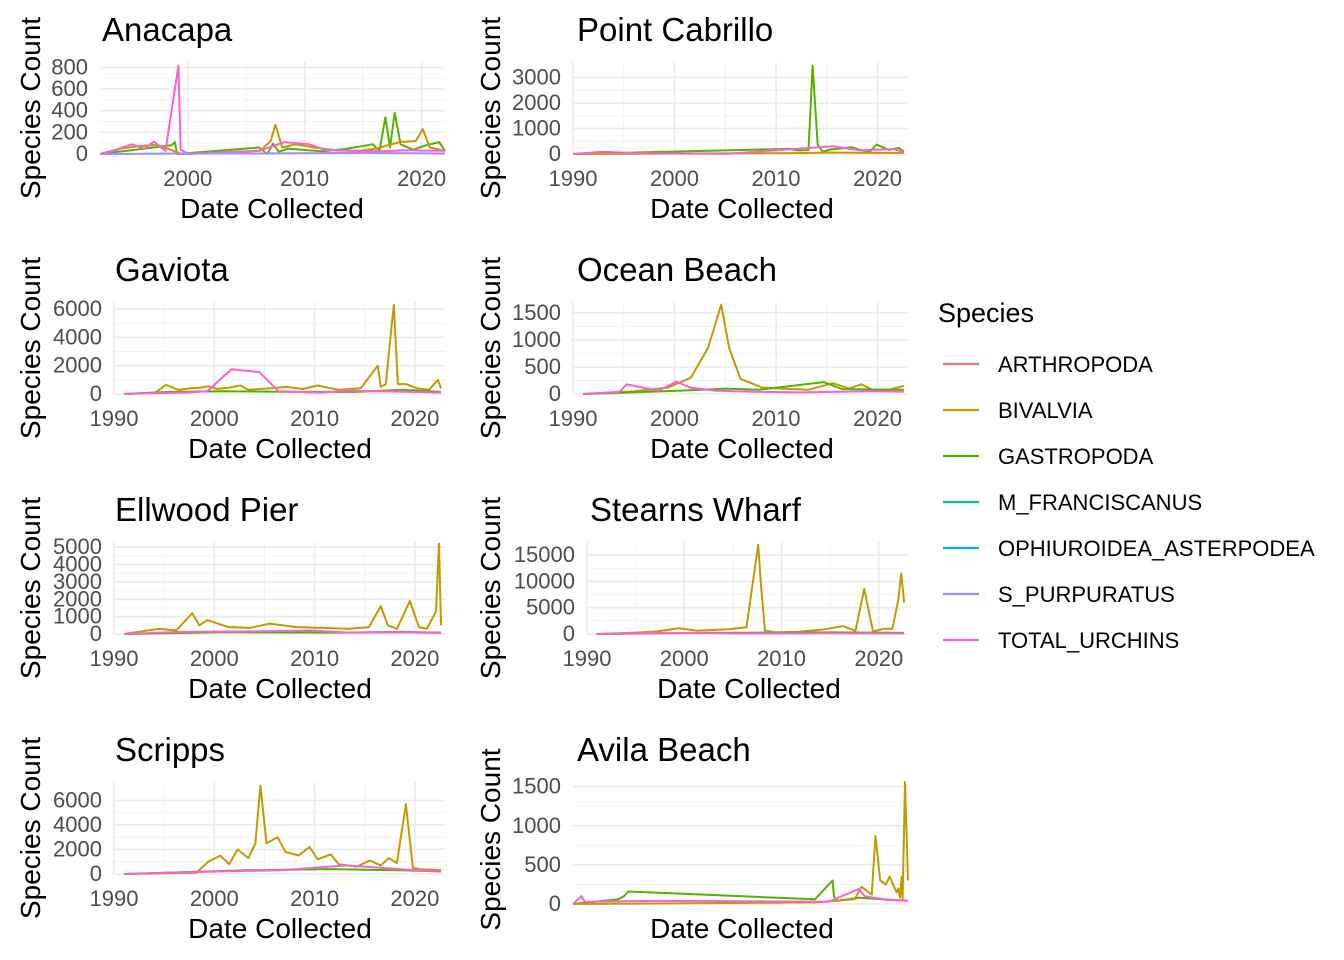  What do you see at coordinates (1156, 548) in the screenshot?
I see `legend-label: OPHIUROIDEA_ASTERPODEA` at bounding box center [1156, 548].